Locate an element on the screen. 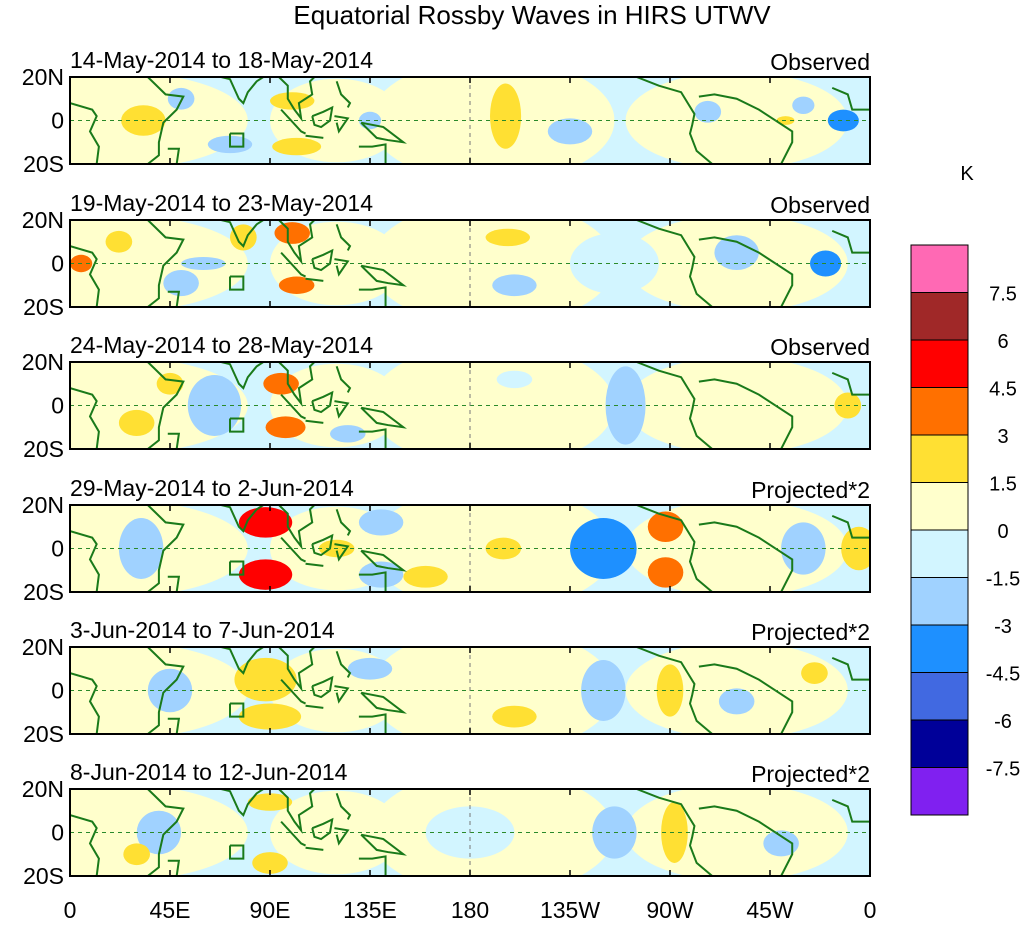 The image size is (1024, 927). colorbar-label: -3 is located at coordinates (1003, 627).